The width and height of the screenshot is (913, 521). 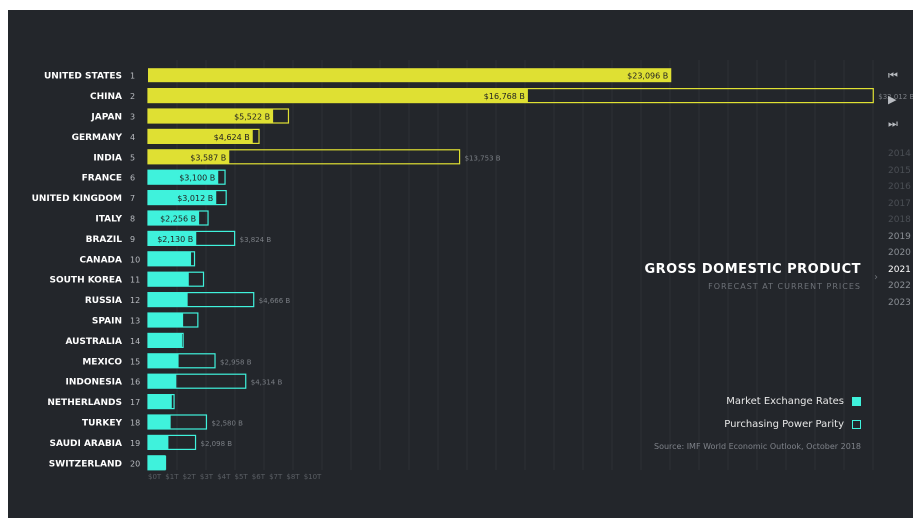 I want to click on rank-label: 17, so click(x=135, y=402).